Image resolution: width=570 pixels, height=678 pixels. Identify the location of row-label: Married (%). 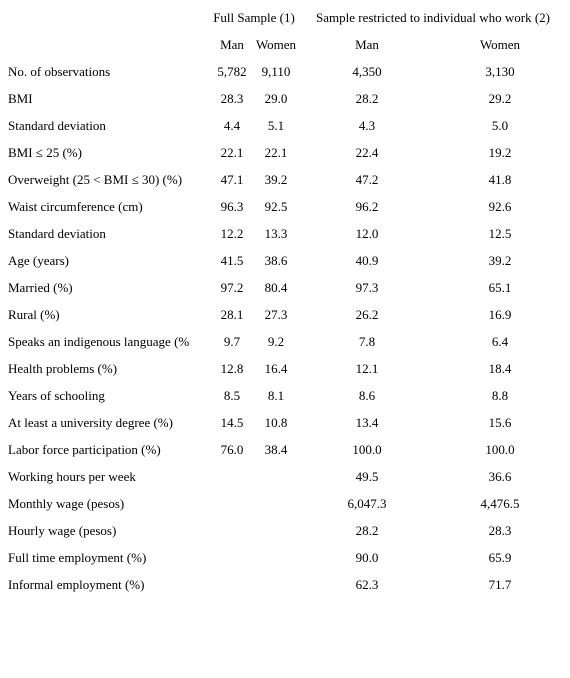
(40, 287).